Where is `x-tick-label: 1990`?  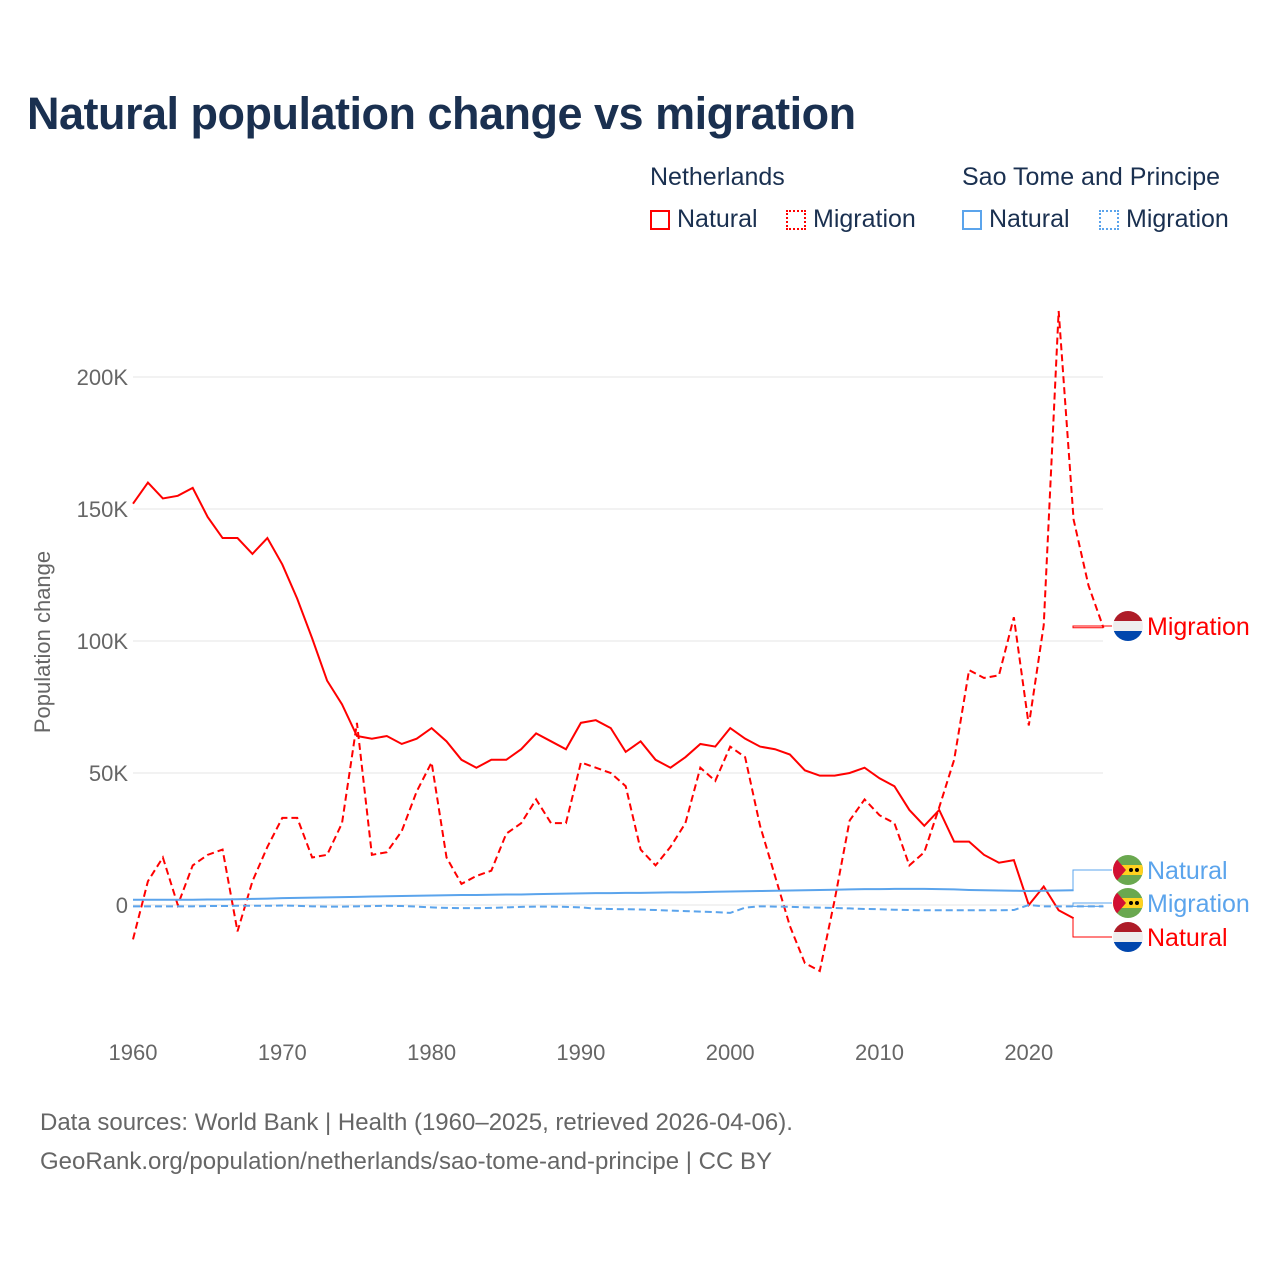 x-tick-label: 1990 is located at coordinates (580, 1052).